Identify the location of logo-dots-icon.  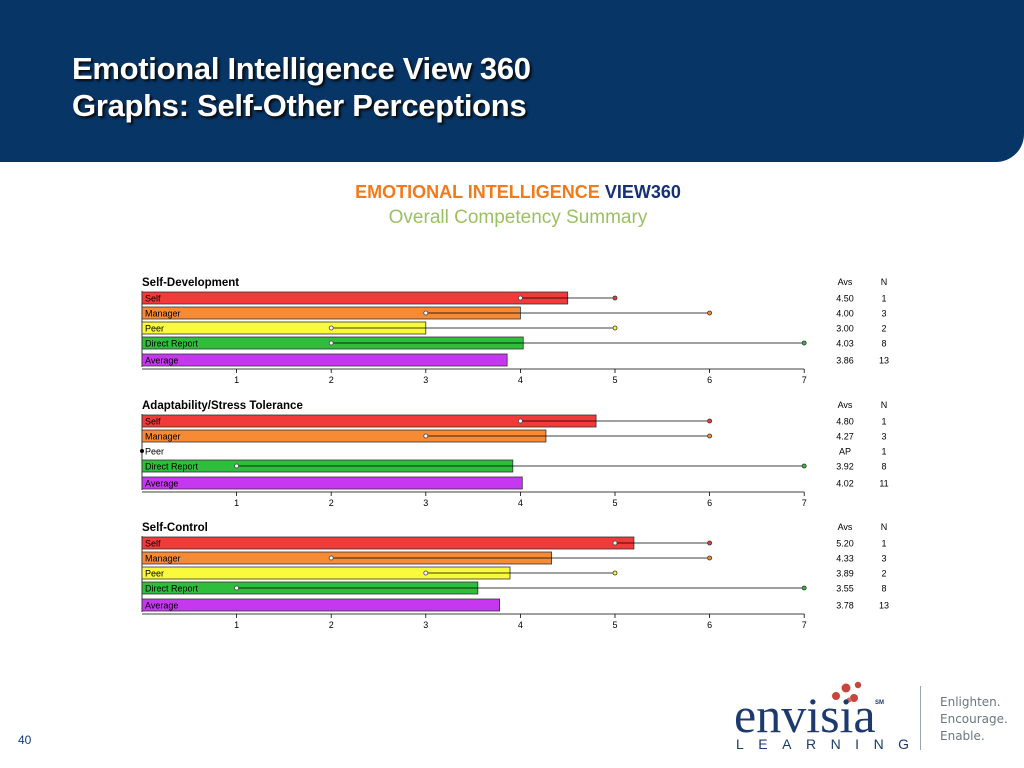
(847, 692).